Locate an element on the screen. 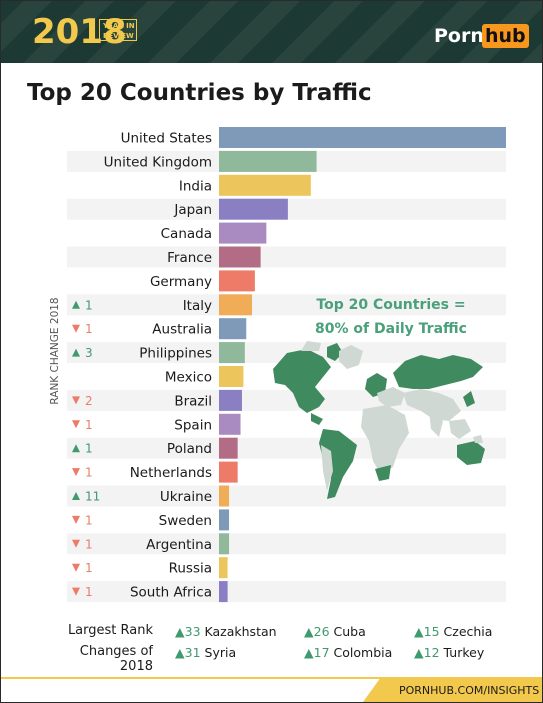  country-label: Italy is located at coordinates (197, 306).